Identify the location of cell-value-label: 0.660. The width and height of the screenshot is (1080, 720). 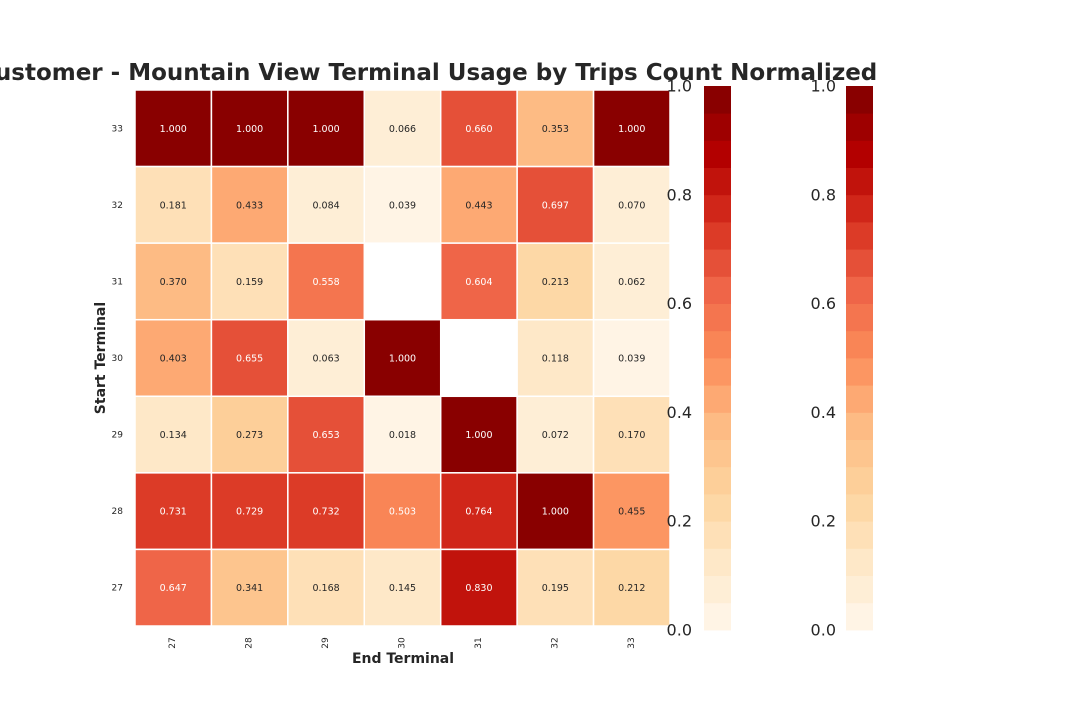
(478, 129).